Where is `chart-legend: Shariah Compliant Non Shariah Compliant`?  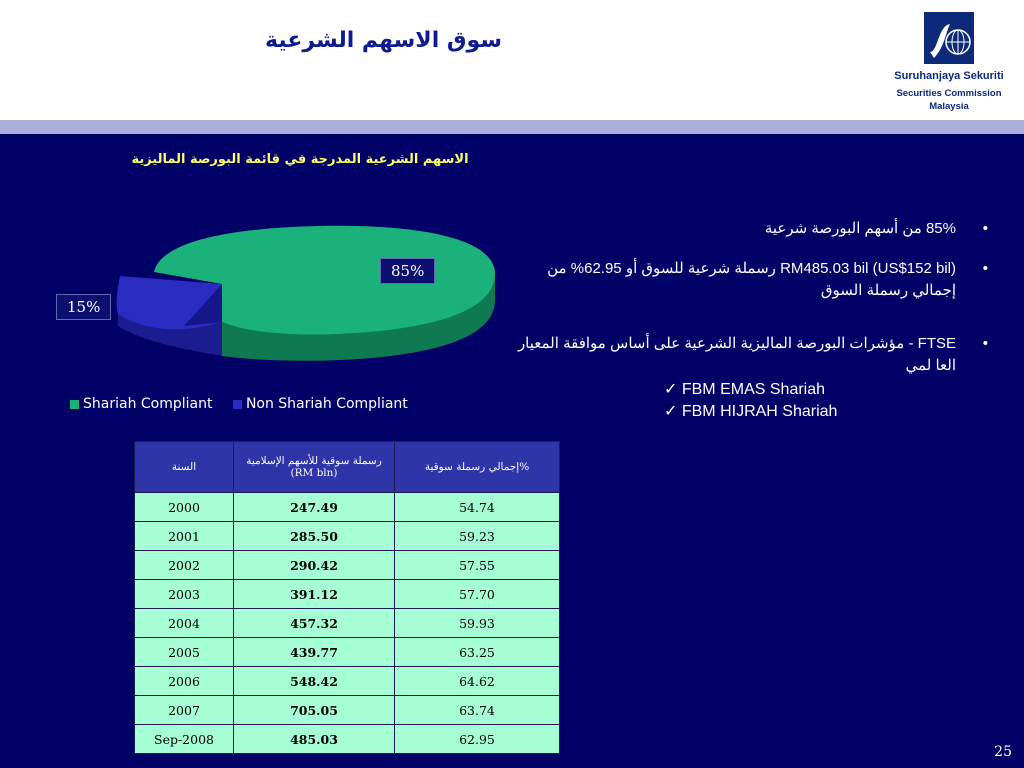
chart-legend: Shariah Compliant Non Shariah Compliant is located at coordinates (247, 404).